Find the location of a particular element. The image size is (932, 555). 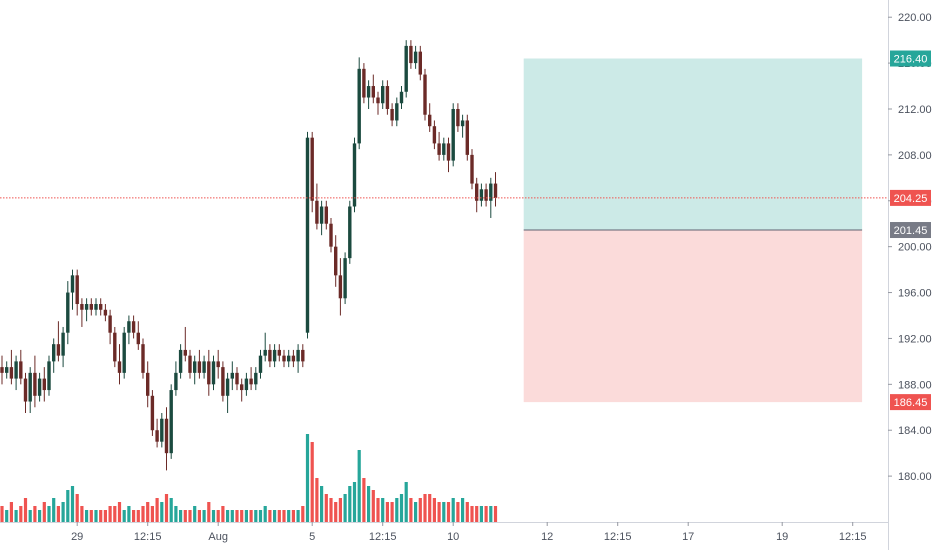

price-tick-label: 220.00 is located at coordinates (915, 18).